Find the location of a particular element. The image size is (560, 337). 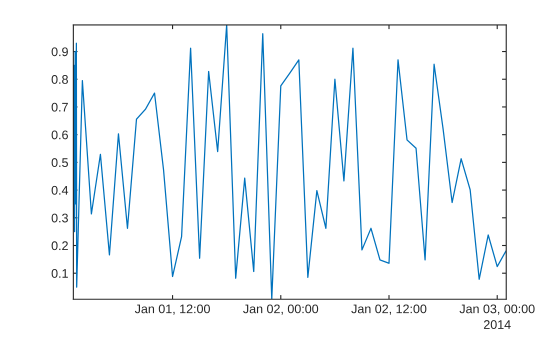

y-tick-label: 0.3 is located at coordinates (60, 218).